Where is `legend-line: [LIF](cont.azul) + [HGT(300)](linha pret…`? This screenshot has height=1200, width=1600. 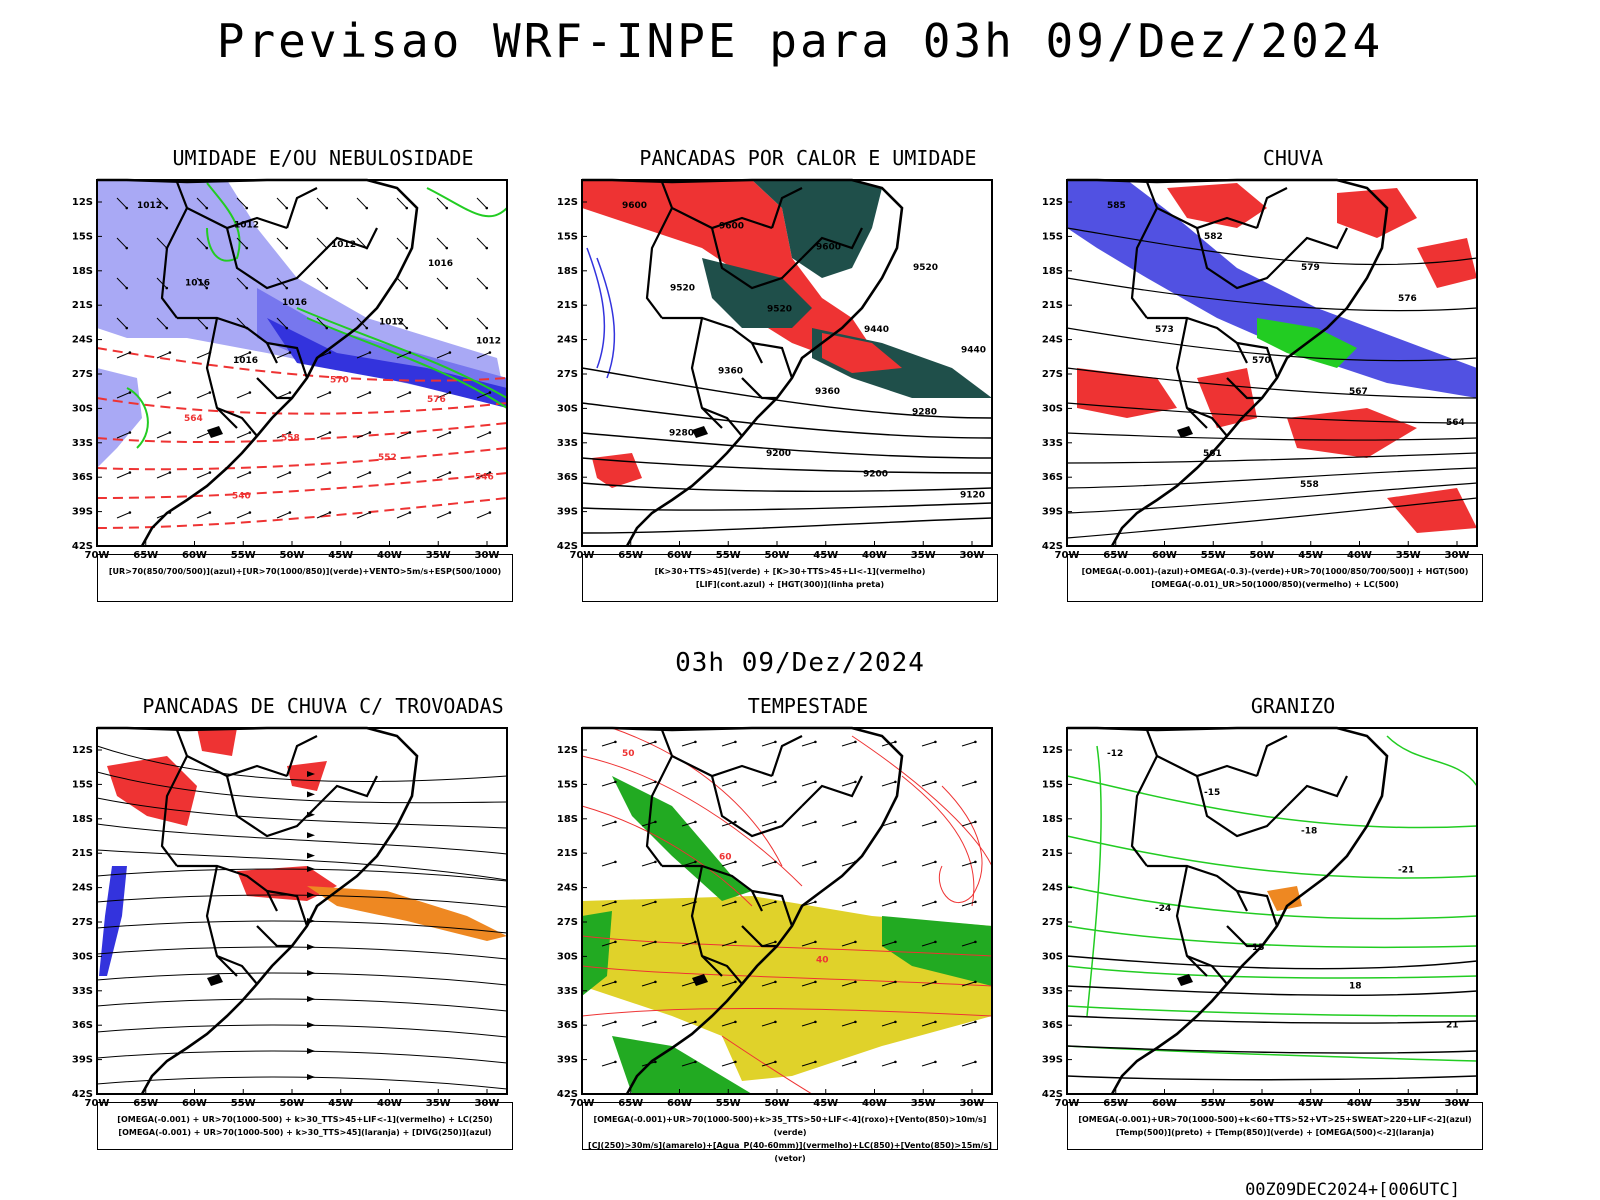 legend-line: [LIF](cont.azul) + [HGT(300)](linha pret… is located at coordinates (790, 584).